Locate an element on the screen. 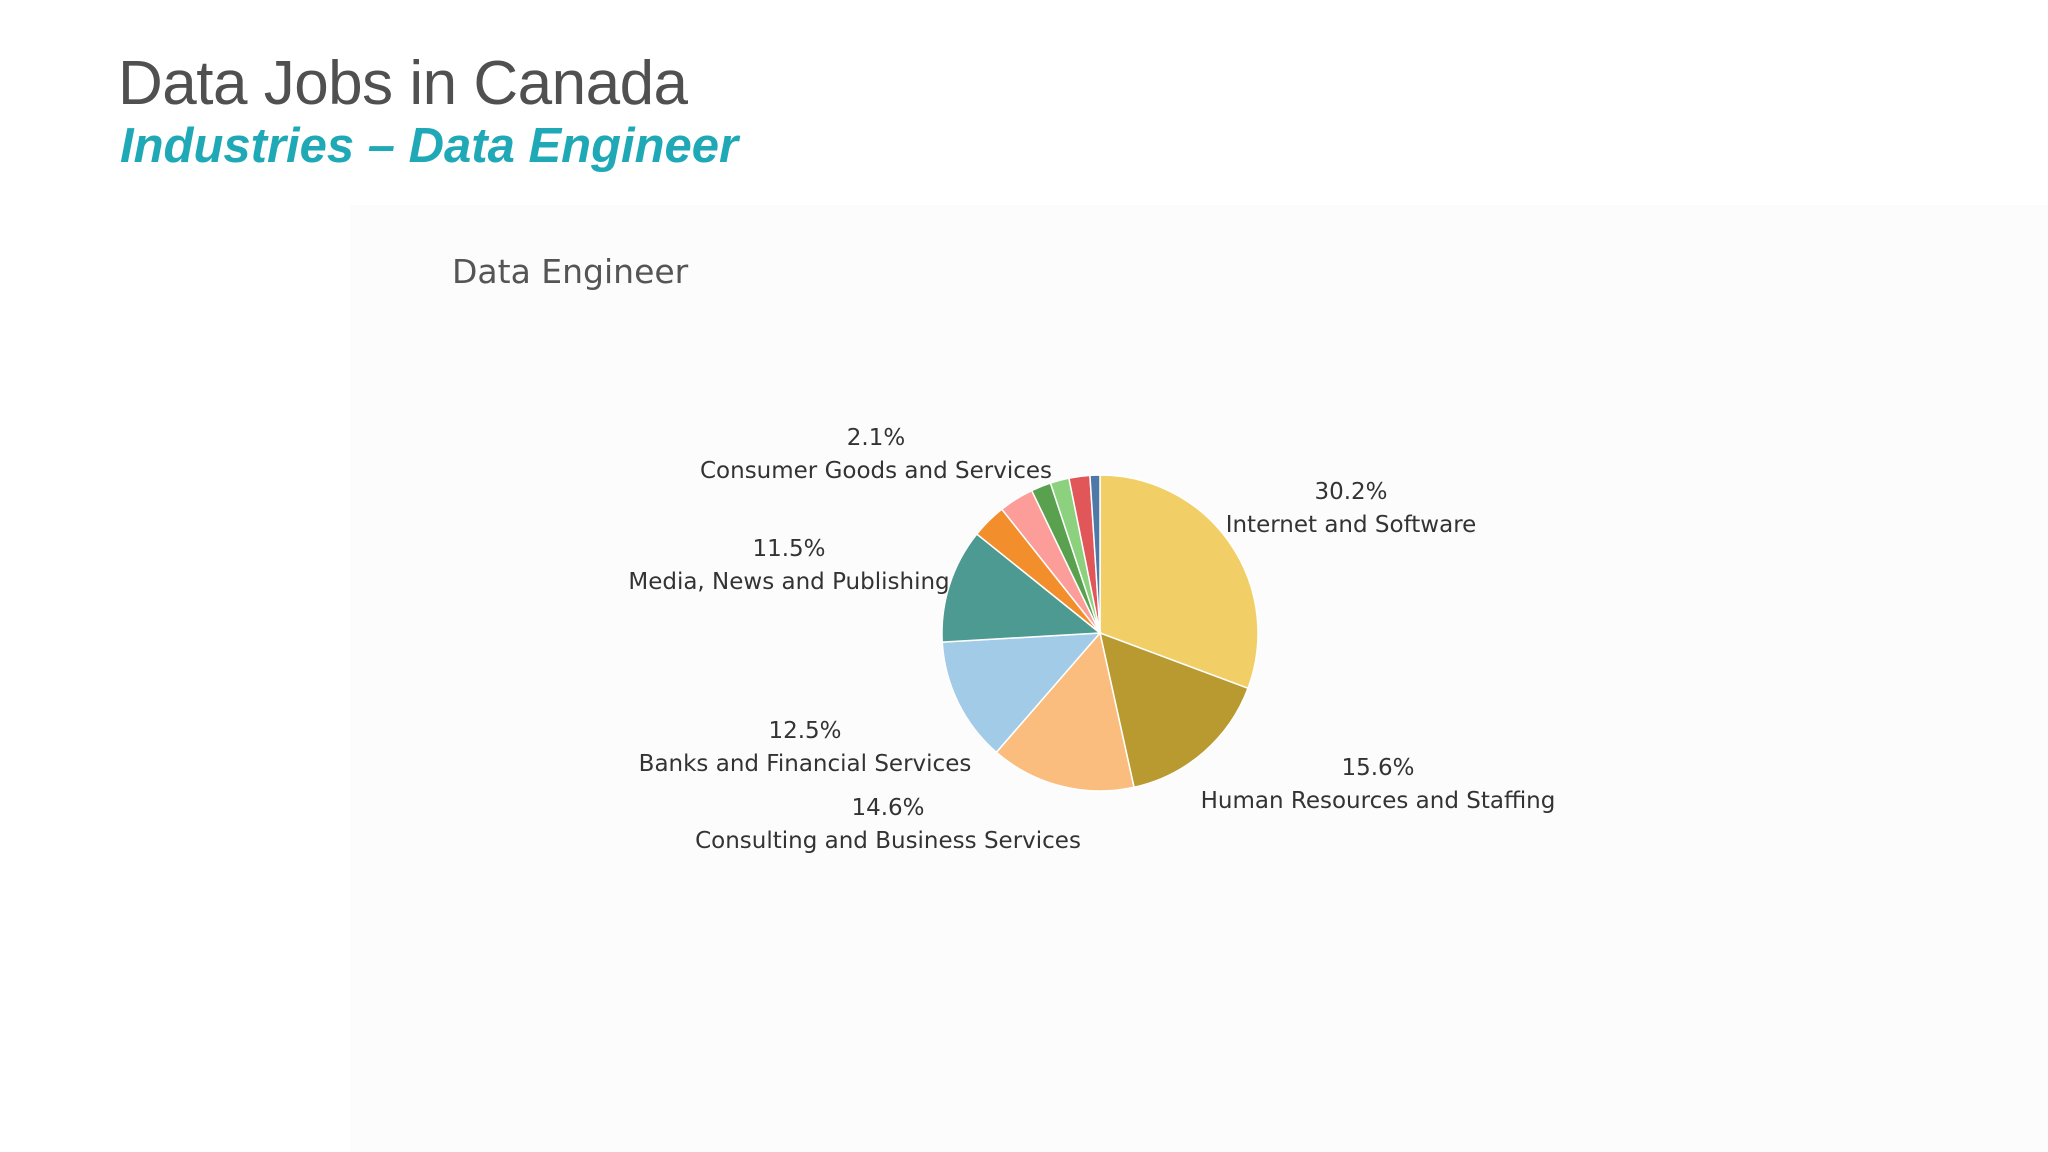  slice-value: 11.5% is located at coordinates (789, 549).